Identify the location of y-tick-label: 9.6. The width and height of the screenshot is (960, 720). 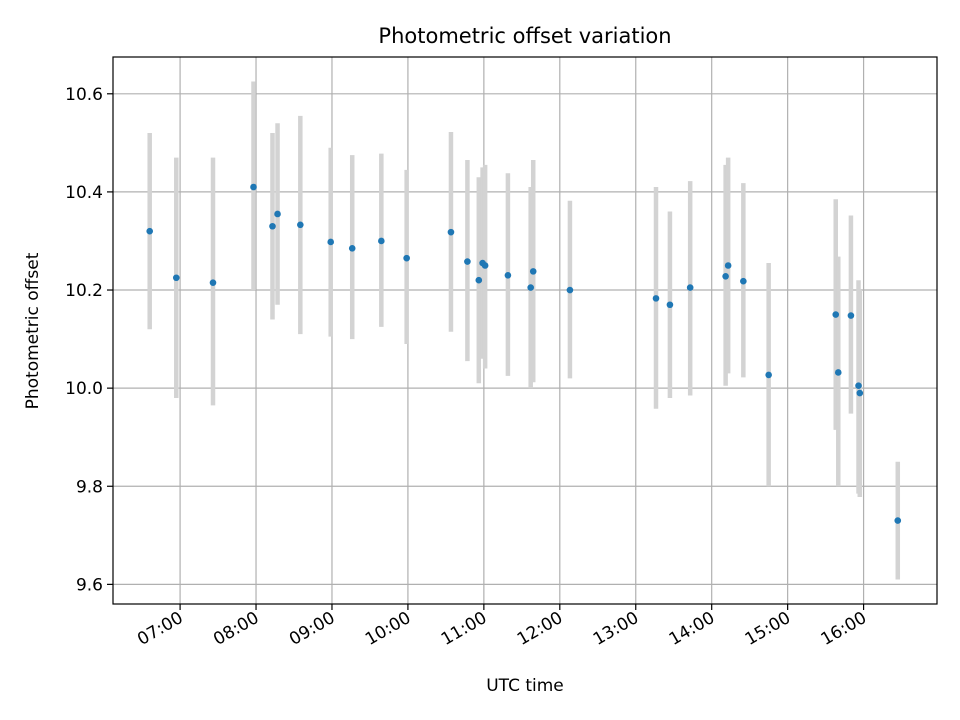
(89, 585).